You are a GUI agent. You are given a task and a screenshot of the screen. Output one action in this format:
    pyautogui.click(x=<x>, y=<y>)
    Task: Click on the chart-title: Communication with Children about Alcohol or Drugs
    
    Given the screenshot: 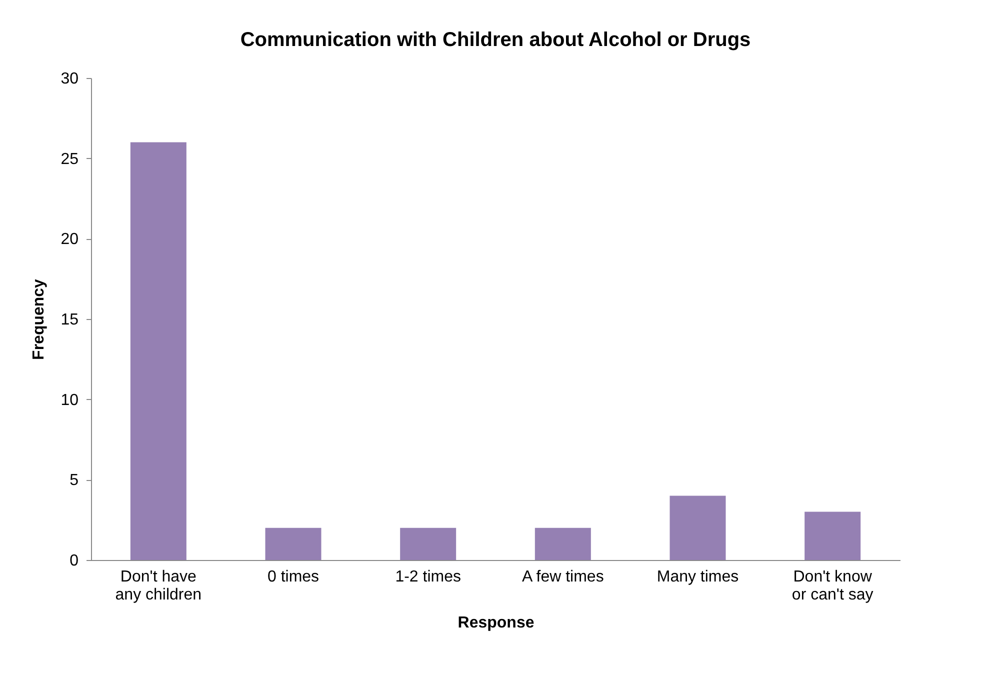 What is the action you would take?
    pyautogui.click(x=495, y=40)
    